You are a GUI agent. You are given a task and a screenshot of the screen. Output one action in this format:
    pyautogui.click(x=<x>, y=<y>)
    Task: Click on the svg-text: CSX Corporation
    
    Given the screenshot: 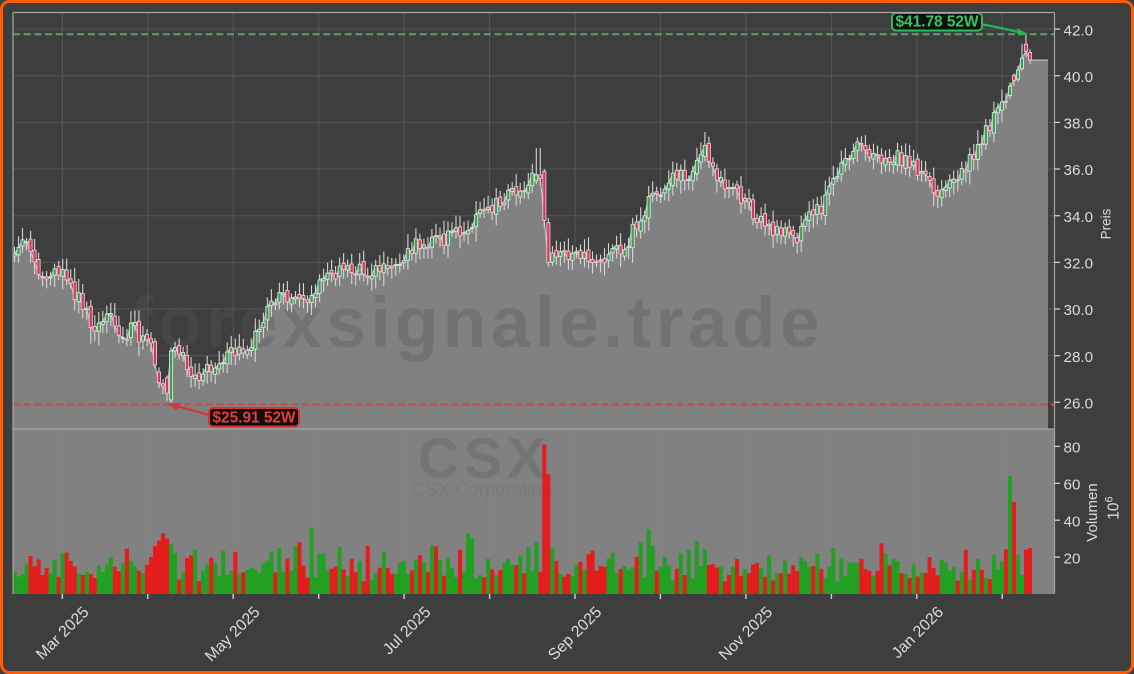 What is the action you would take?
    pyautogui.click(x=482, y=489)
    